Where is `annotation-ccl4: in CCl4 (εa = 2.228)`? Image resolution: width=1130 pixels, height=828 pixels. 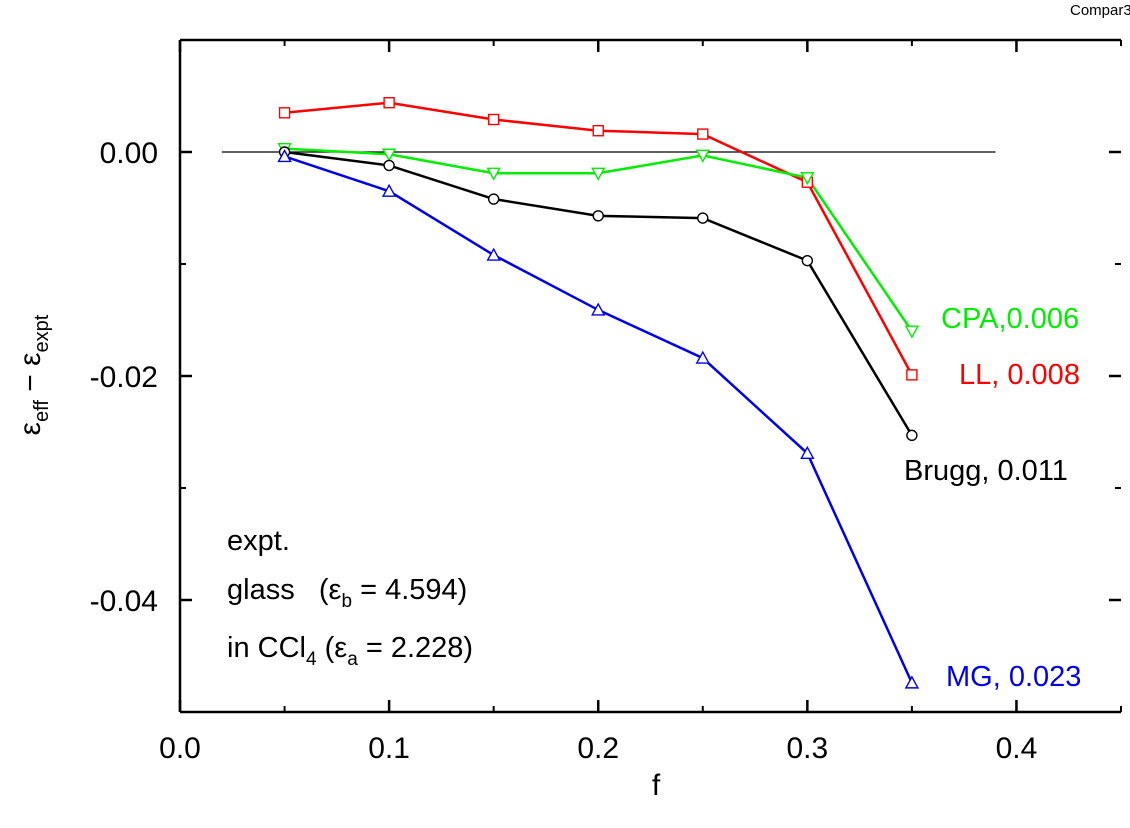
annotation-ccl4: in CCl4 (εa = 2.228) is located at coordinates (350, 651).